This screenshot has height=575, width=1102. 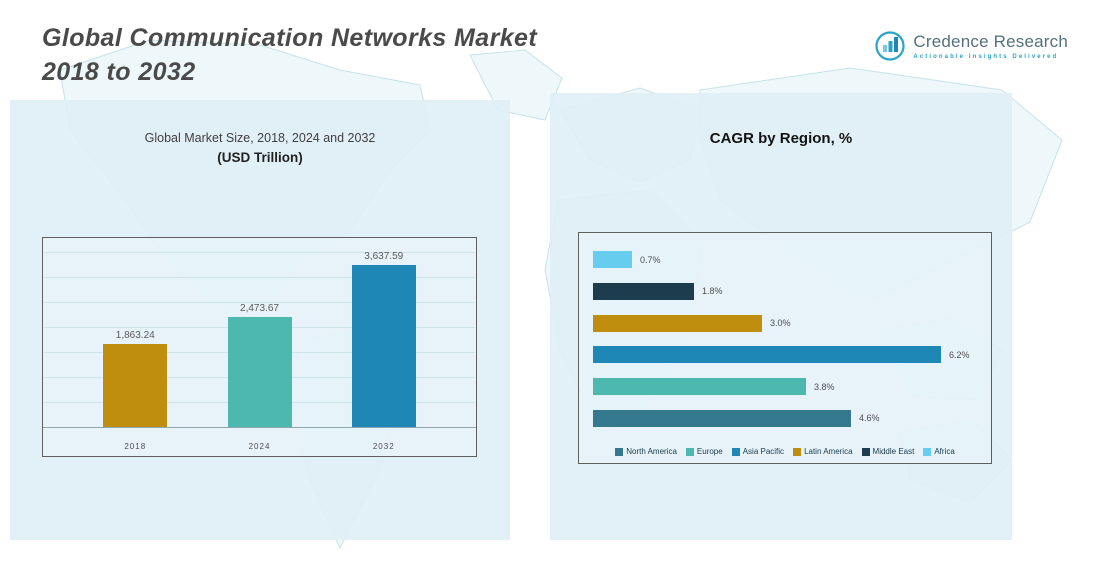 What do you see at coordinates (135, 446) in the screenshot?
I see `axis-label-2018: 2018` at bounding box center [135, 446].